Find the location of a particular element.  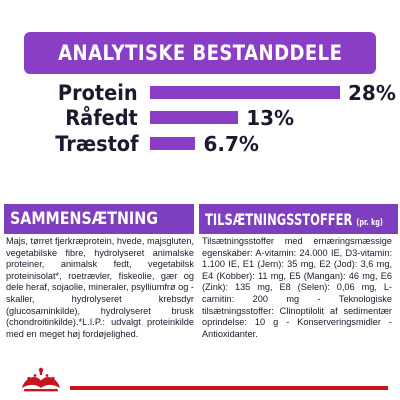

nutrient-row-fibre: Træstof 6.7% is located at coordinates (200, 144).